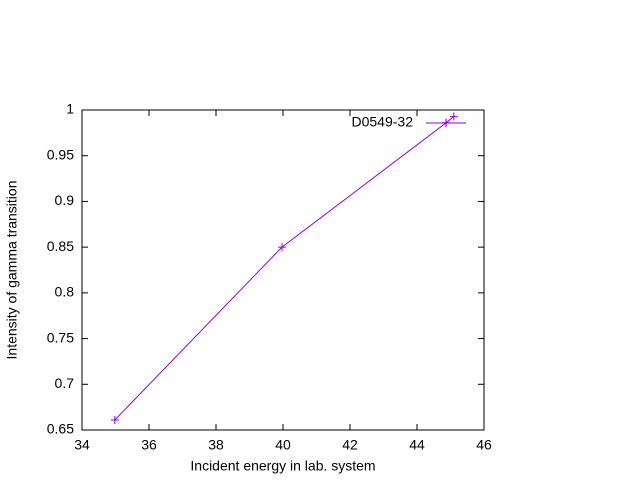 This screenshot has width=640, height=480. What do you see at coordinates (417, 445) in the screenshot?
I see `x-tick-label: 44` at bounding box center [417, 445].